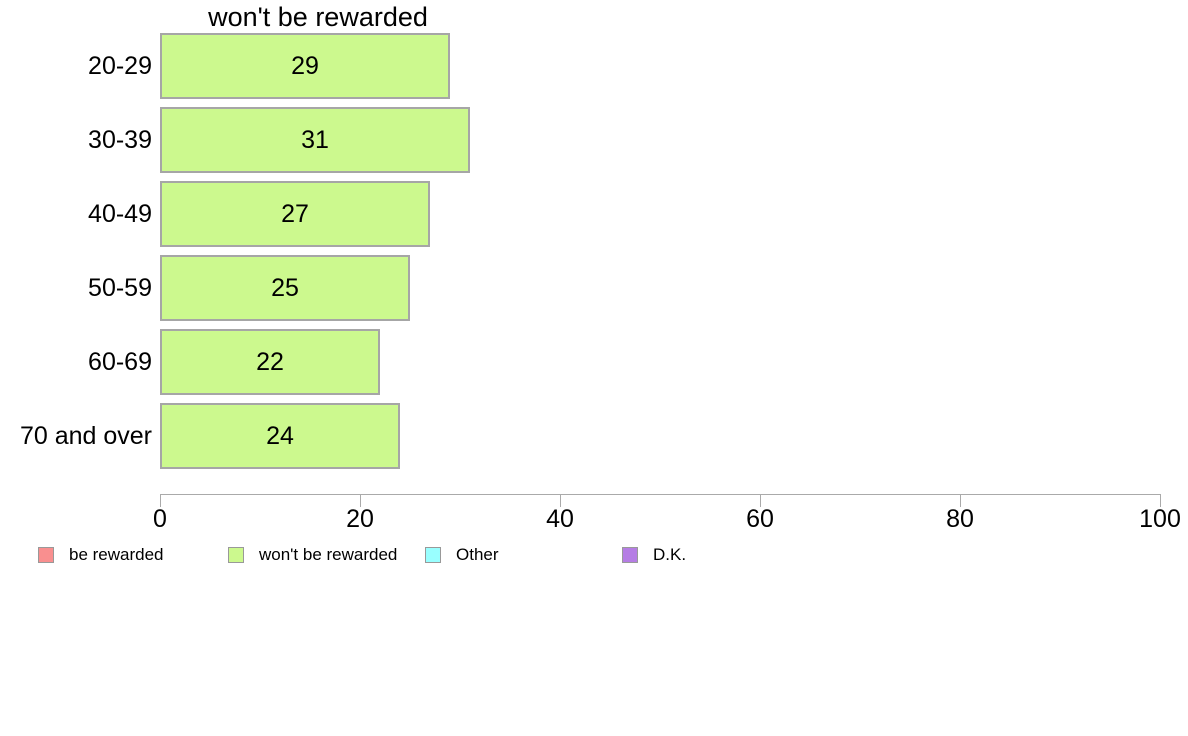 The image size is (1188, 736). I want to click on bar-row: 20-29 29, so click(594, 66).